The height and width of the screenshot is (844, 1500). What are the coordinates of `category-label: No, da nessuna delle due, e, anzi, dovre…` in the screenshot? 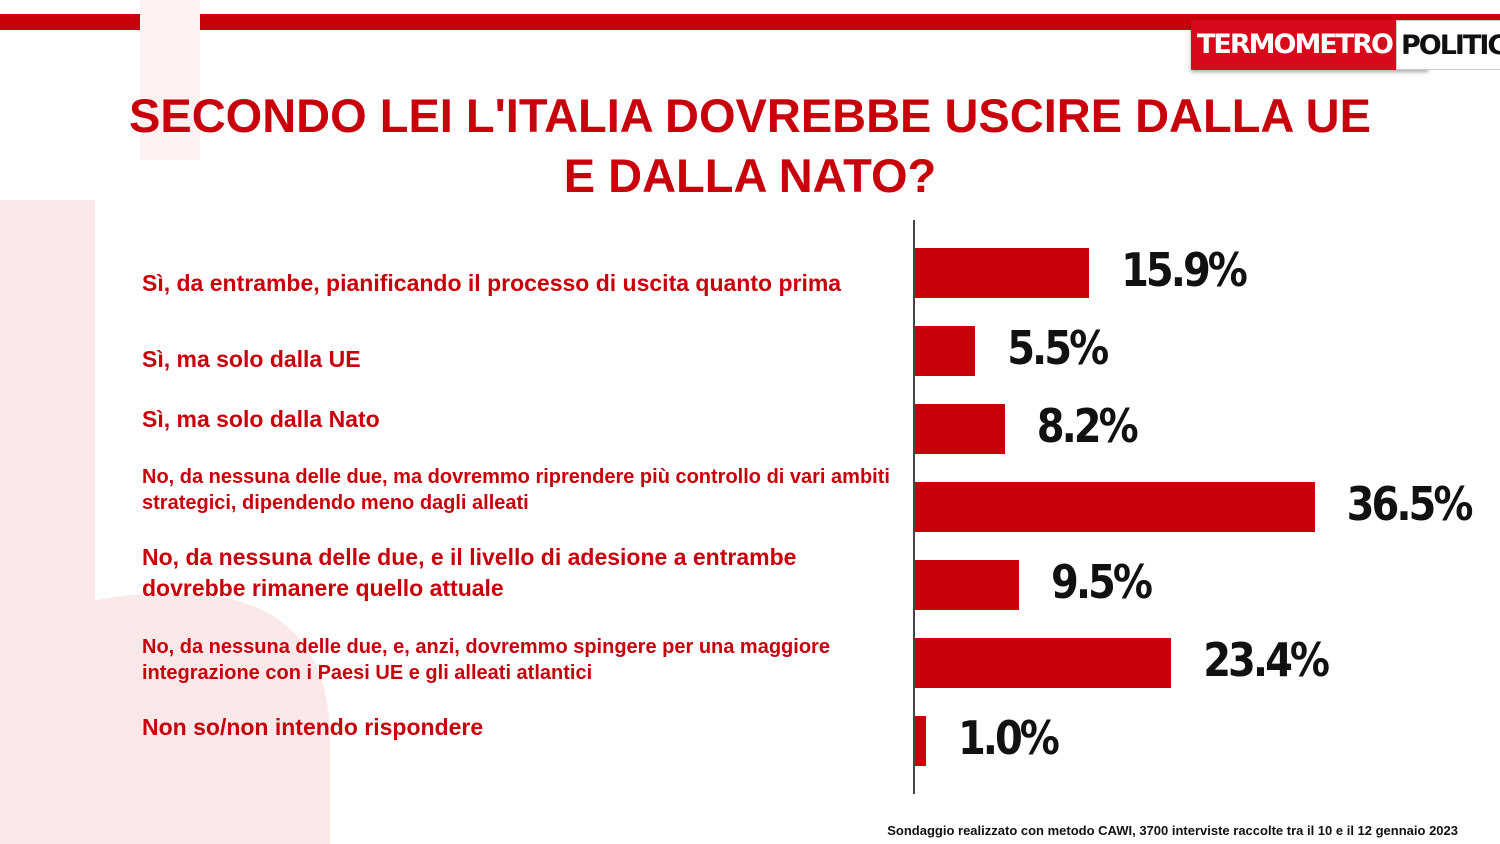 It's located at (486, 660).